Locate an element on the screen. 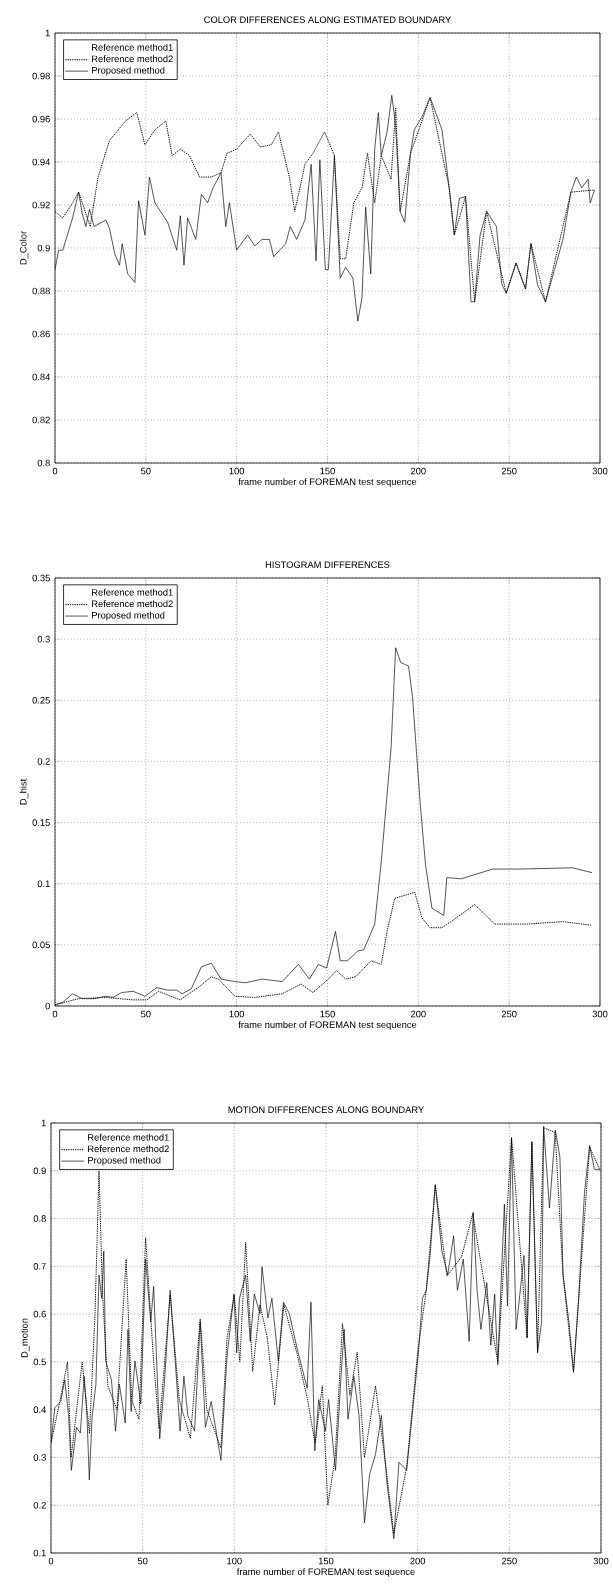  y-tick-label: 0.84 is located at coordinates (41, 377).